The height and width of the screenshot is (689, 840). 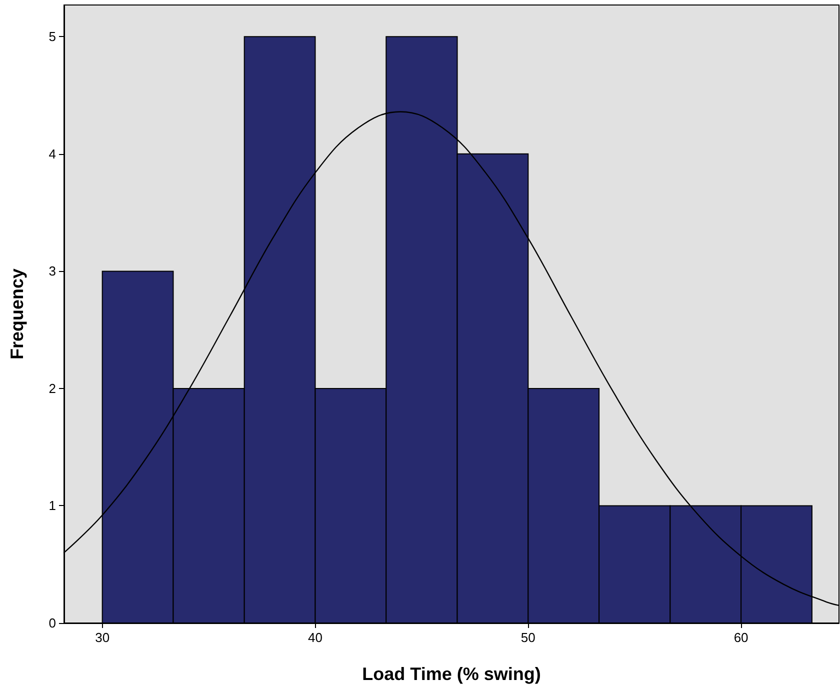 What do you see at coordinates (52, 506) in the screenshot?
I see `y-tick-label: 1` at bounding box center [52, 506].